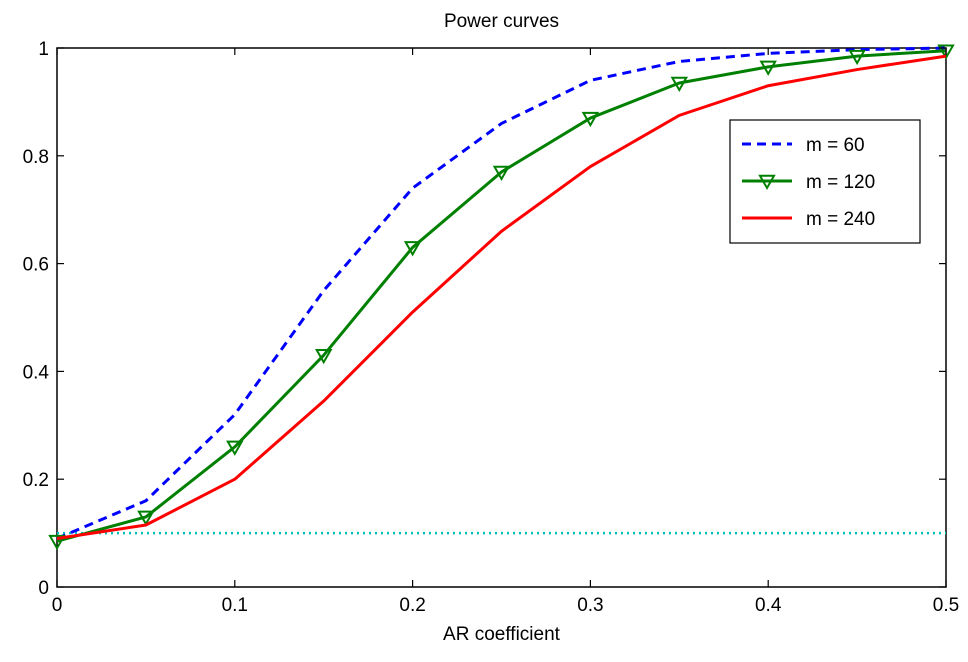  Describe the element at coordinates (768, 605) in the screenshot. I see `x-tick-label: 0.4` at that location.